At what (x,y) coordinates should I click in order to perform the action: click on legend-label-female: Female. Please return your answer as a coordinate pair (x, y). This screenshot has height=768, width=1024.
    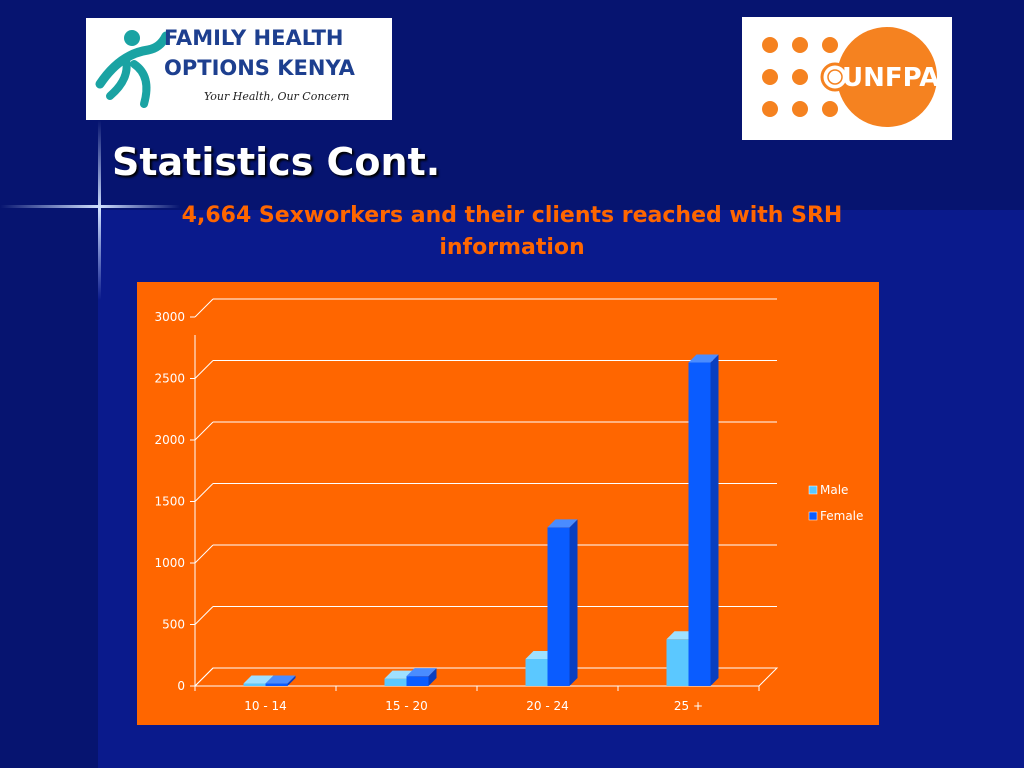
    Looking at the image, I should click on (841, 516).